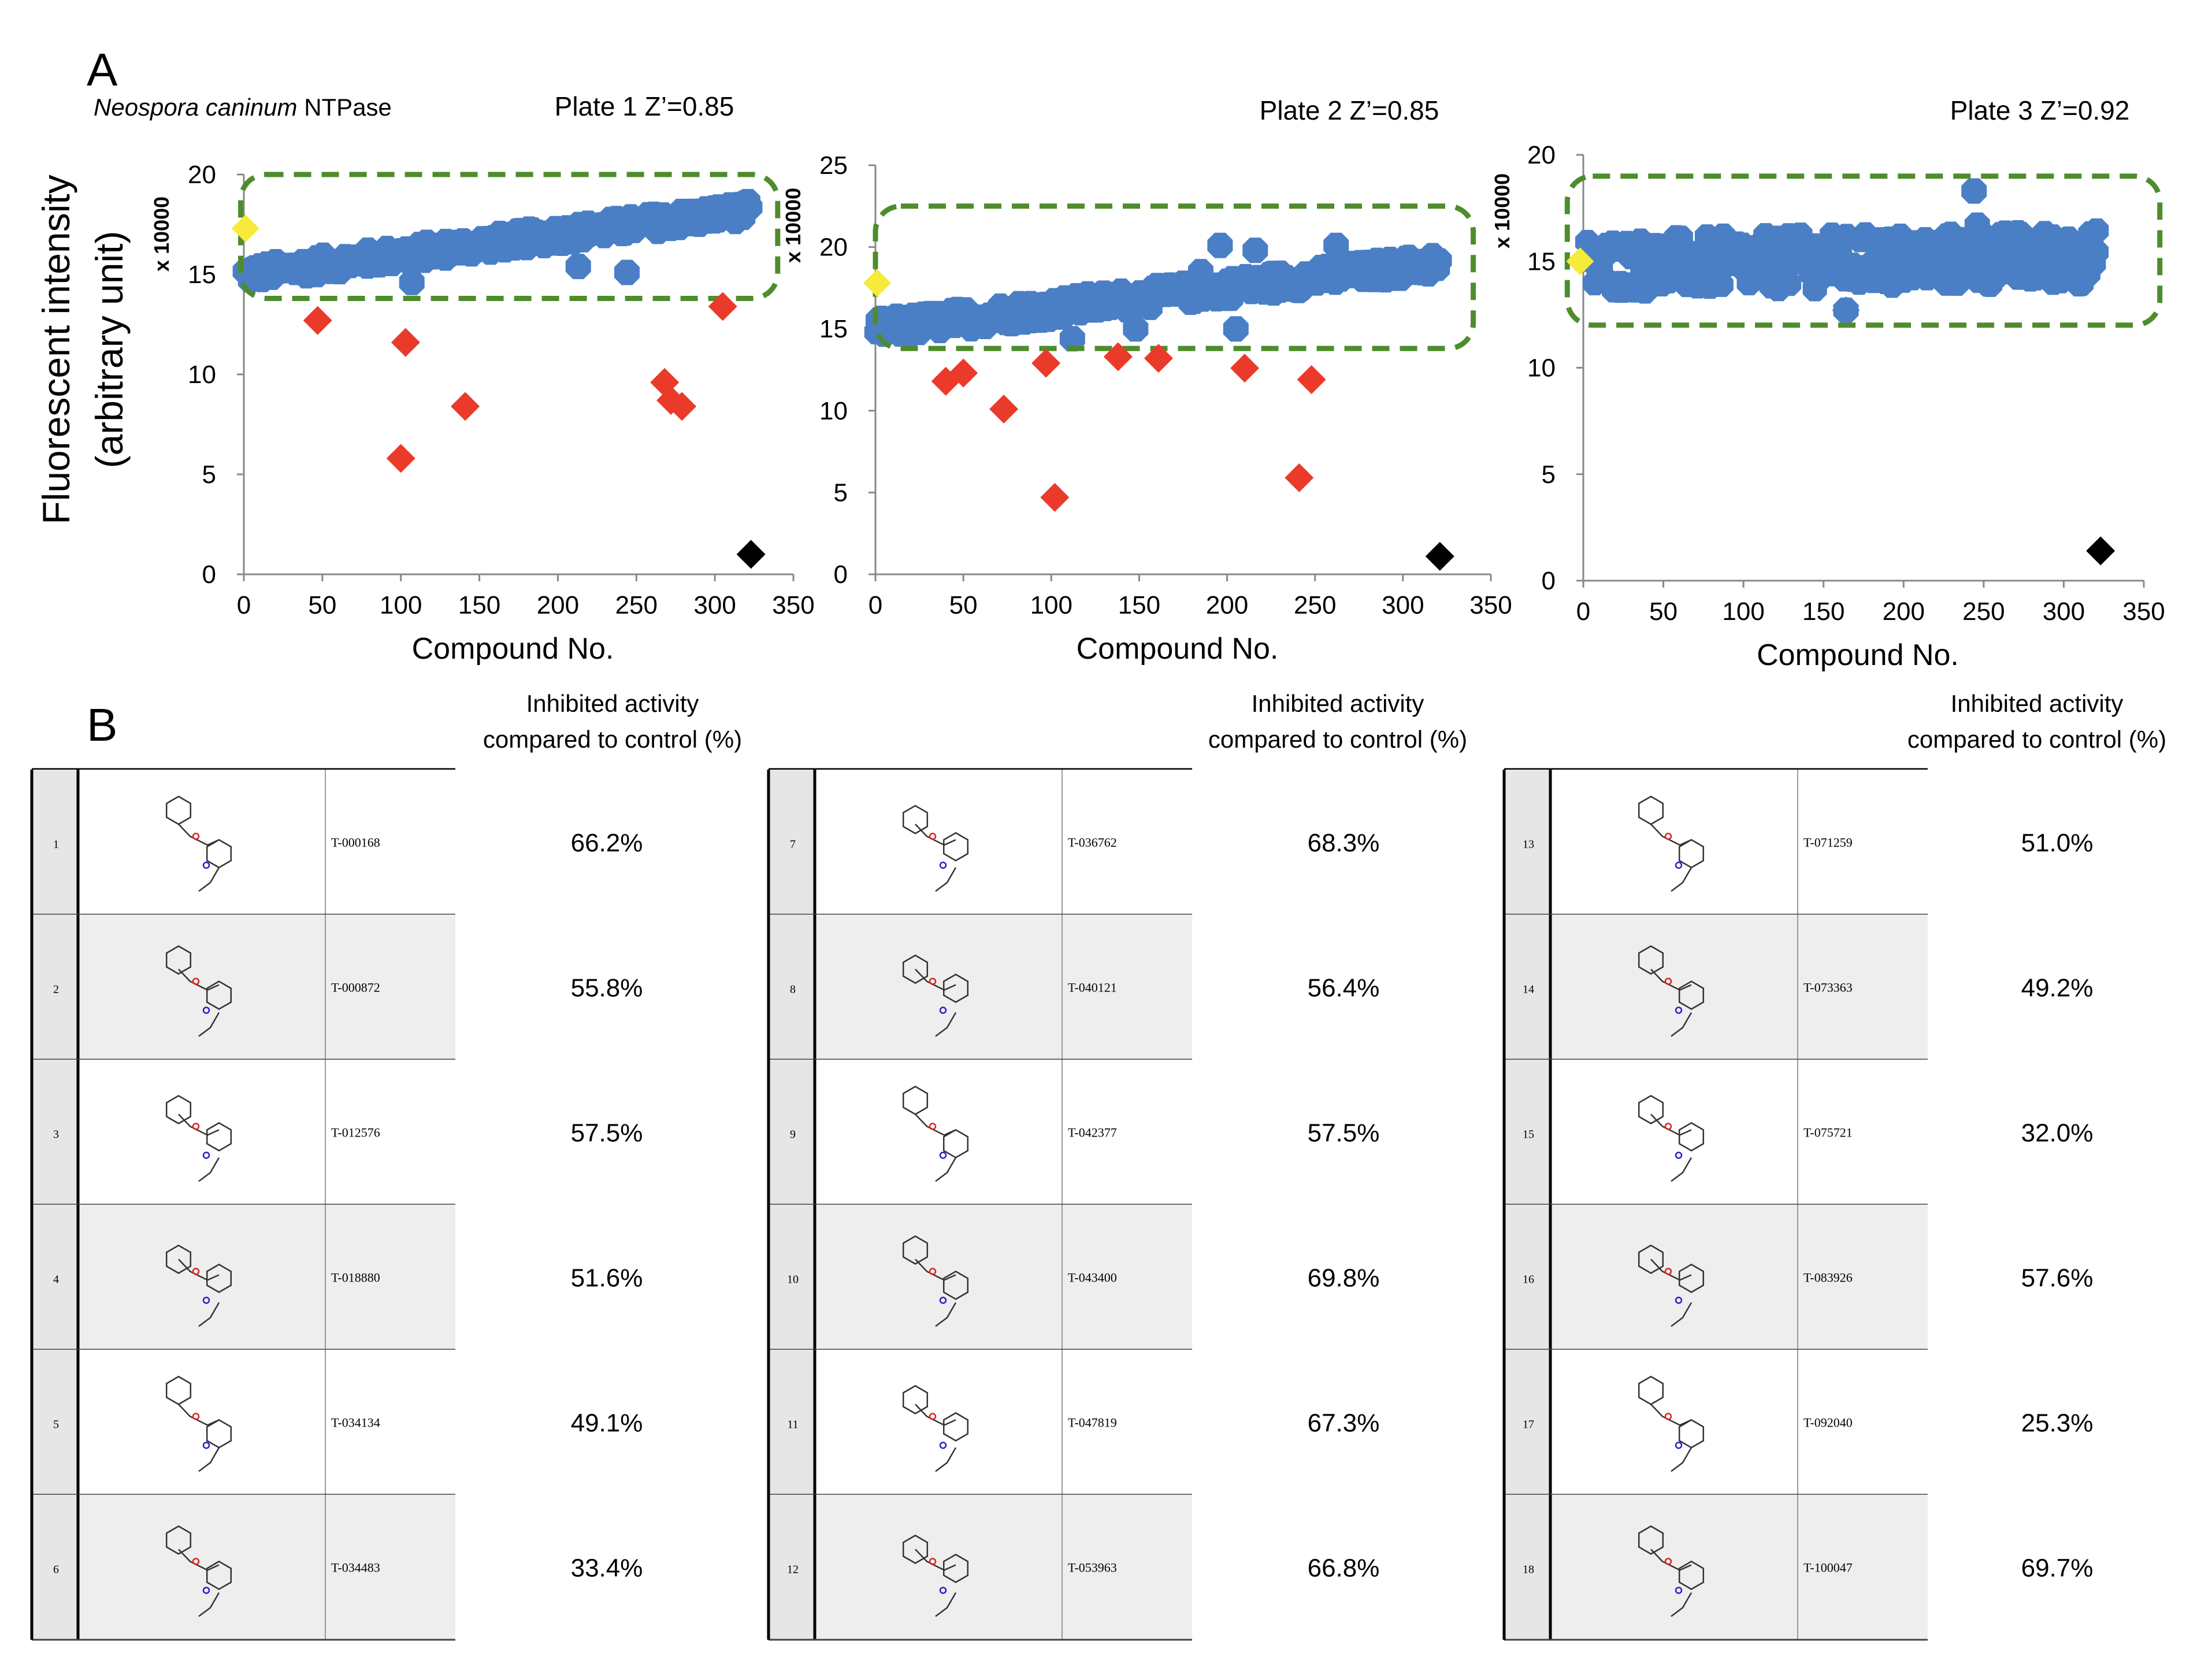 The height and width of the screenshot is (1675, 2212). Describe the element at coordinates (607, 1424) in the screenshot. I see `inhibition-percent: 49.1%` at that location.